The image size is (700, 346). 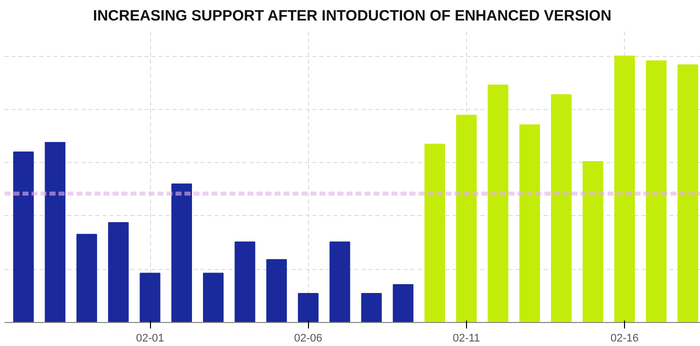 What do you see at coordinates (150, 338) in the screenshot?
I see `x-tick-label: 02-01` at bounding box center [150, 338].